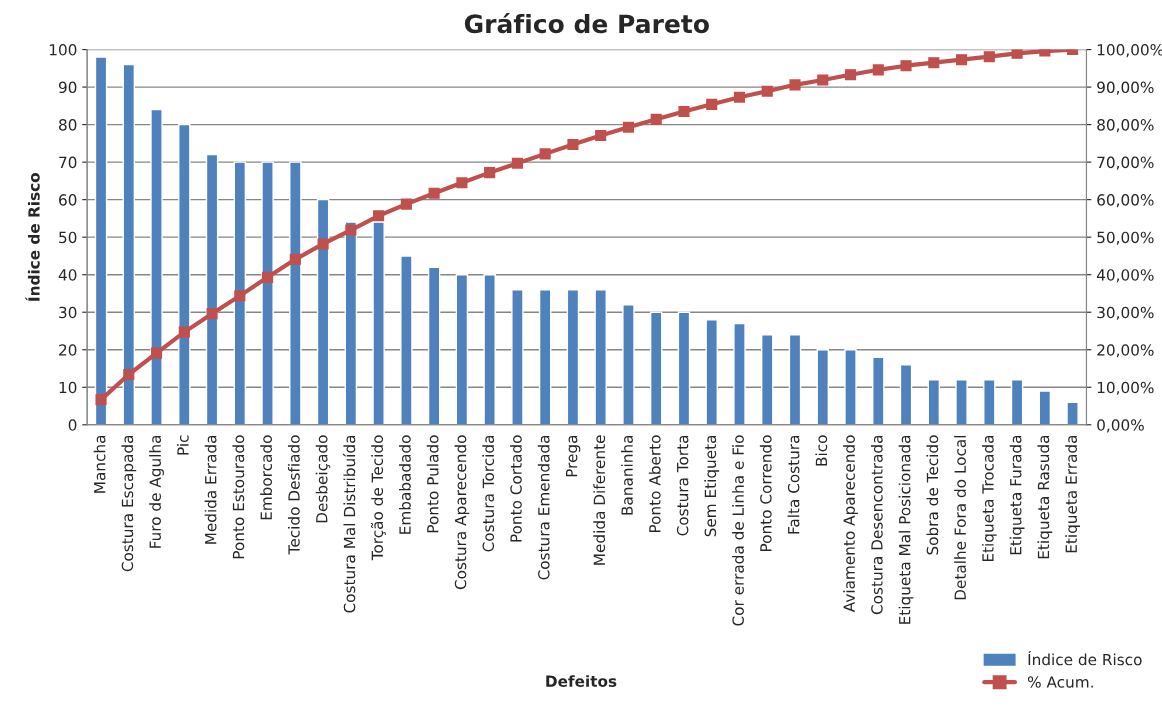 This screenshot has width=1162, height=708. I want to click on x-tick-label: Sem Etiqueta, so click(712, 486).